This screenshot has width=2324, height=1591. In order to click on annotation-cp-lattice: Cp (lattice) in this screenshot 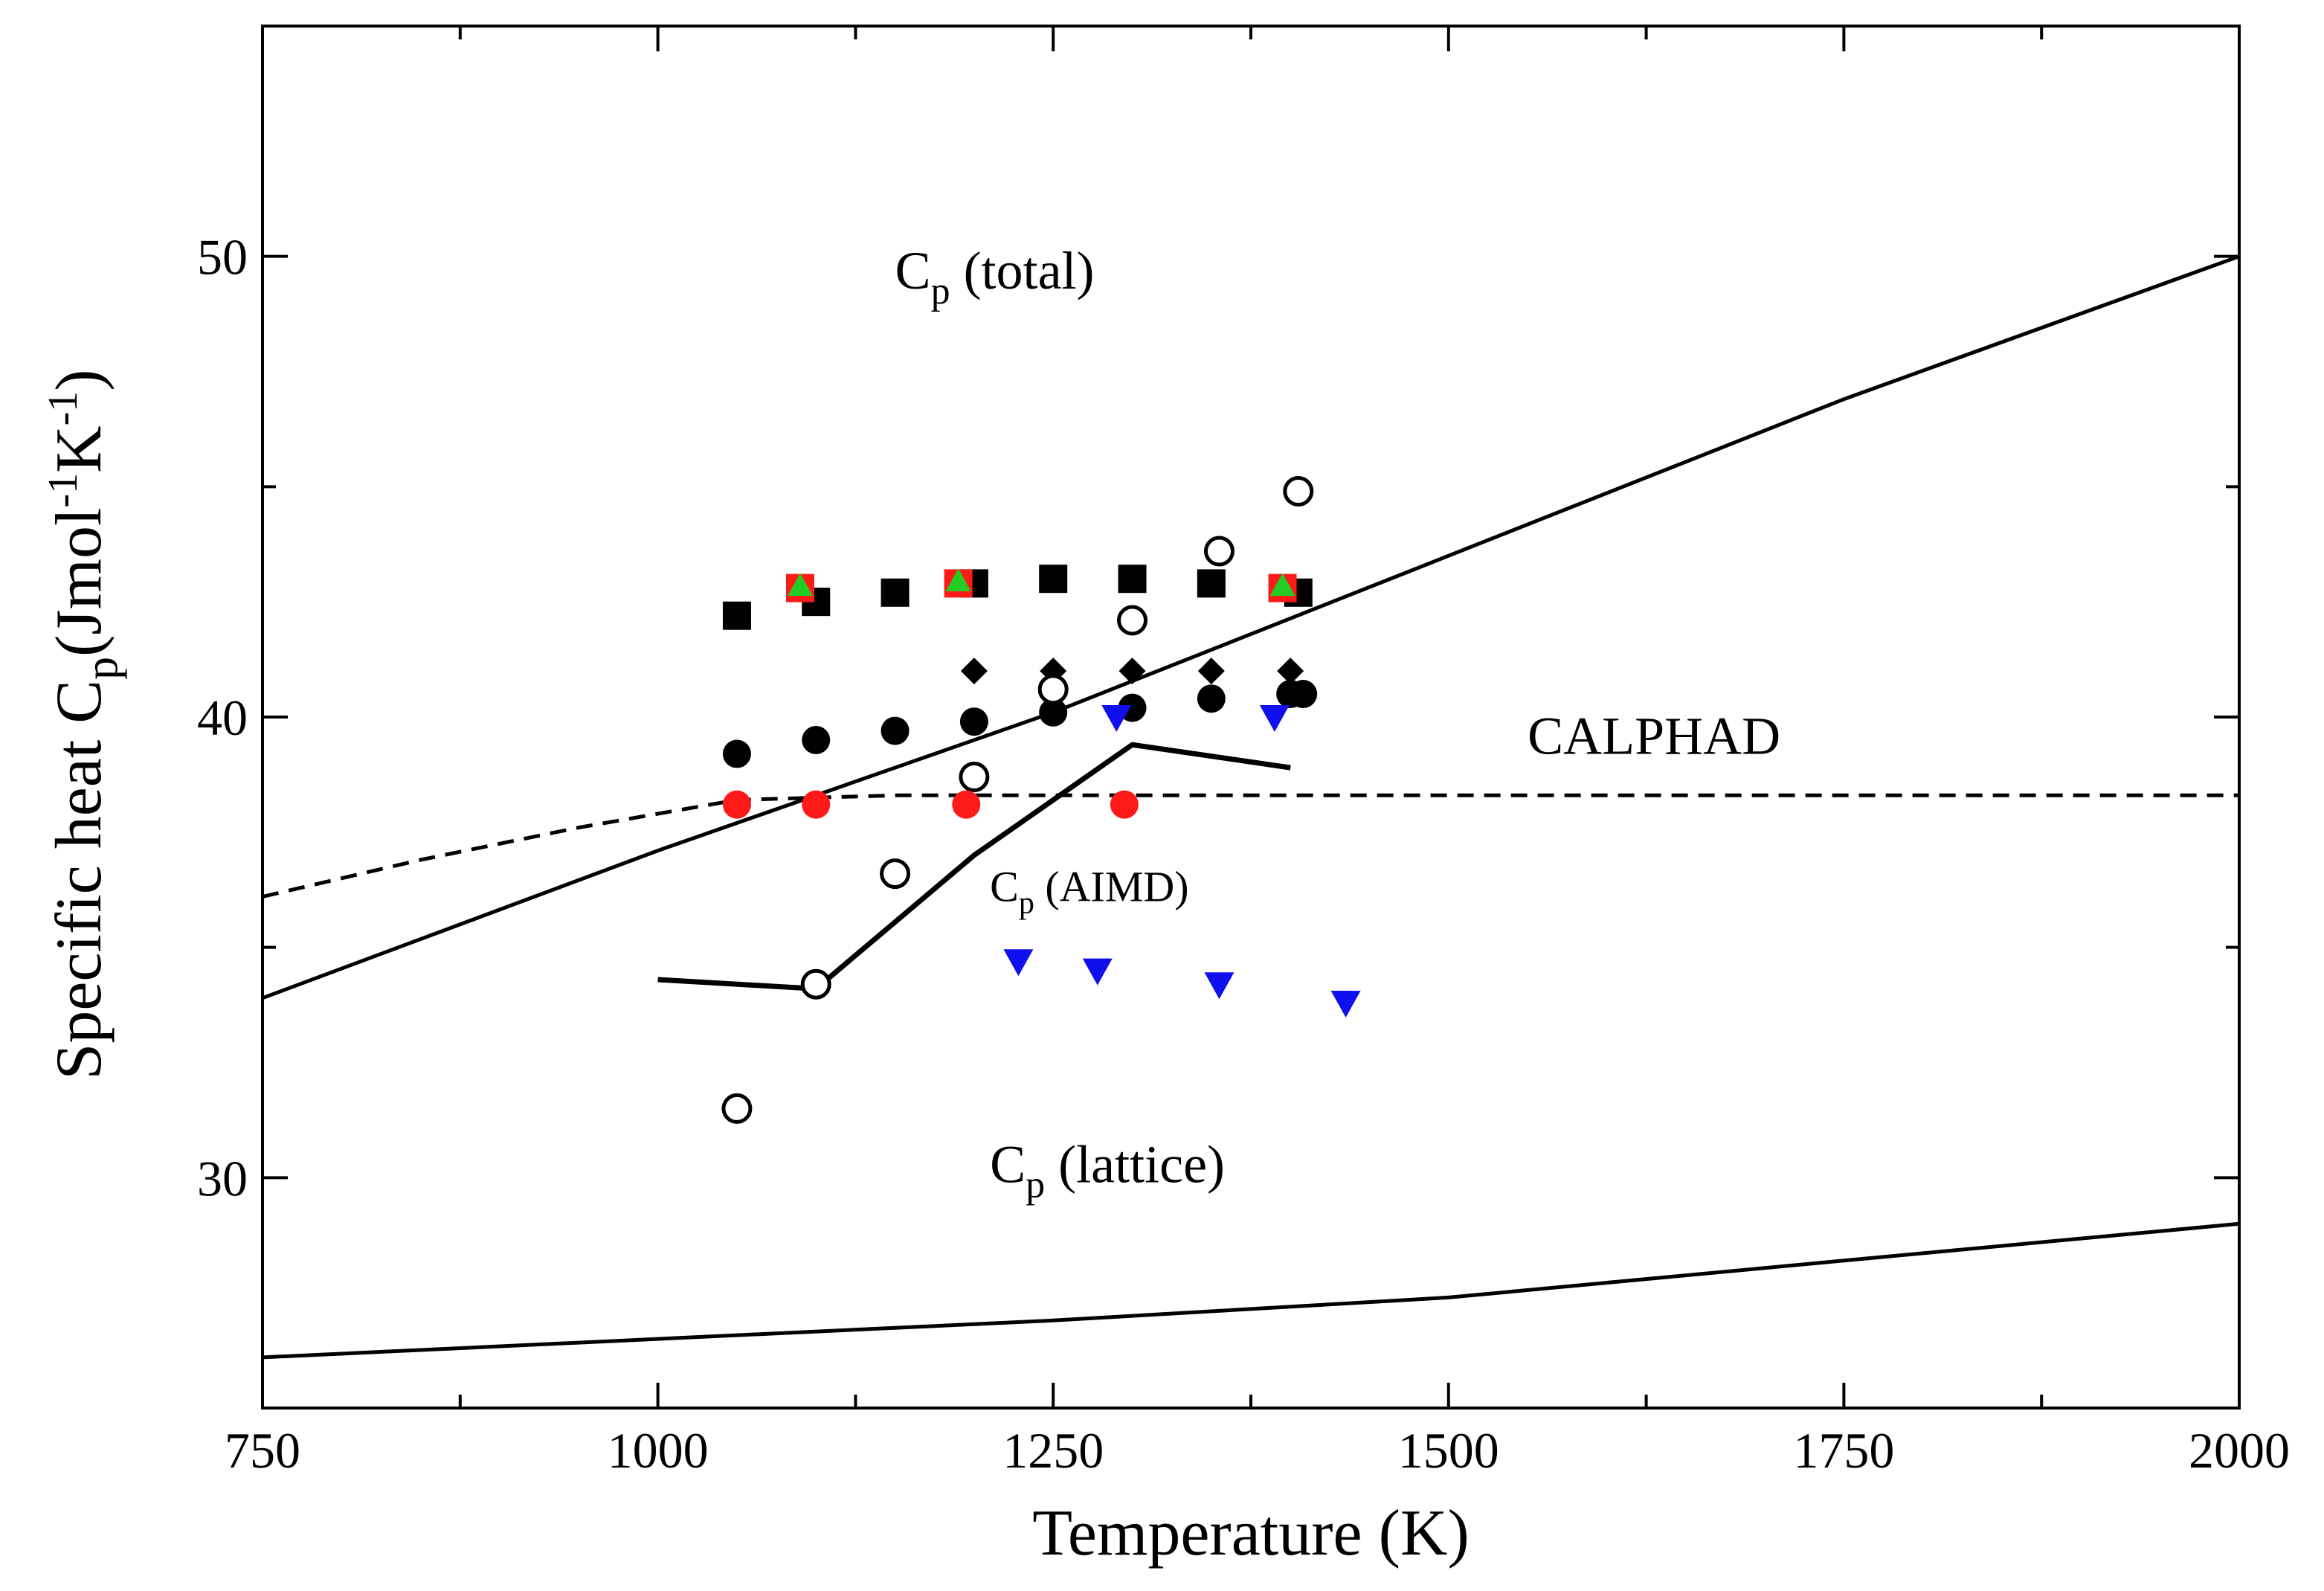, I will do `click(1107, 1171)`.